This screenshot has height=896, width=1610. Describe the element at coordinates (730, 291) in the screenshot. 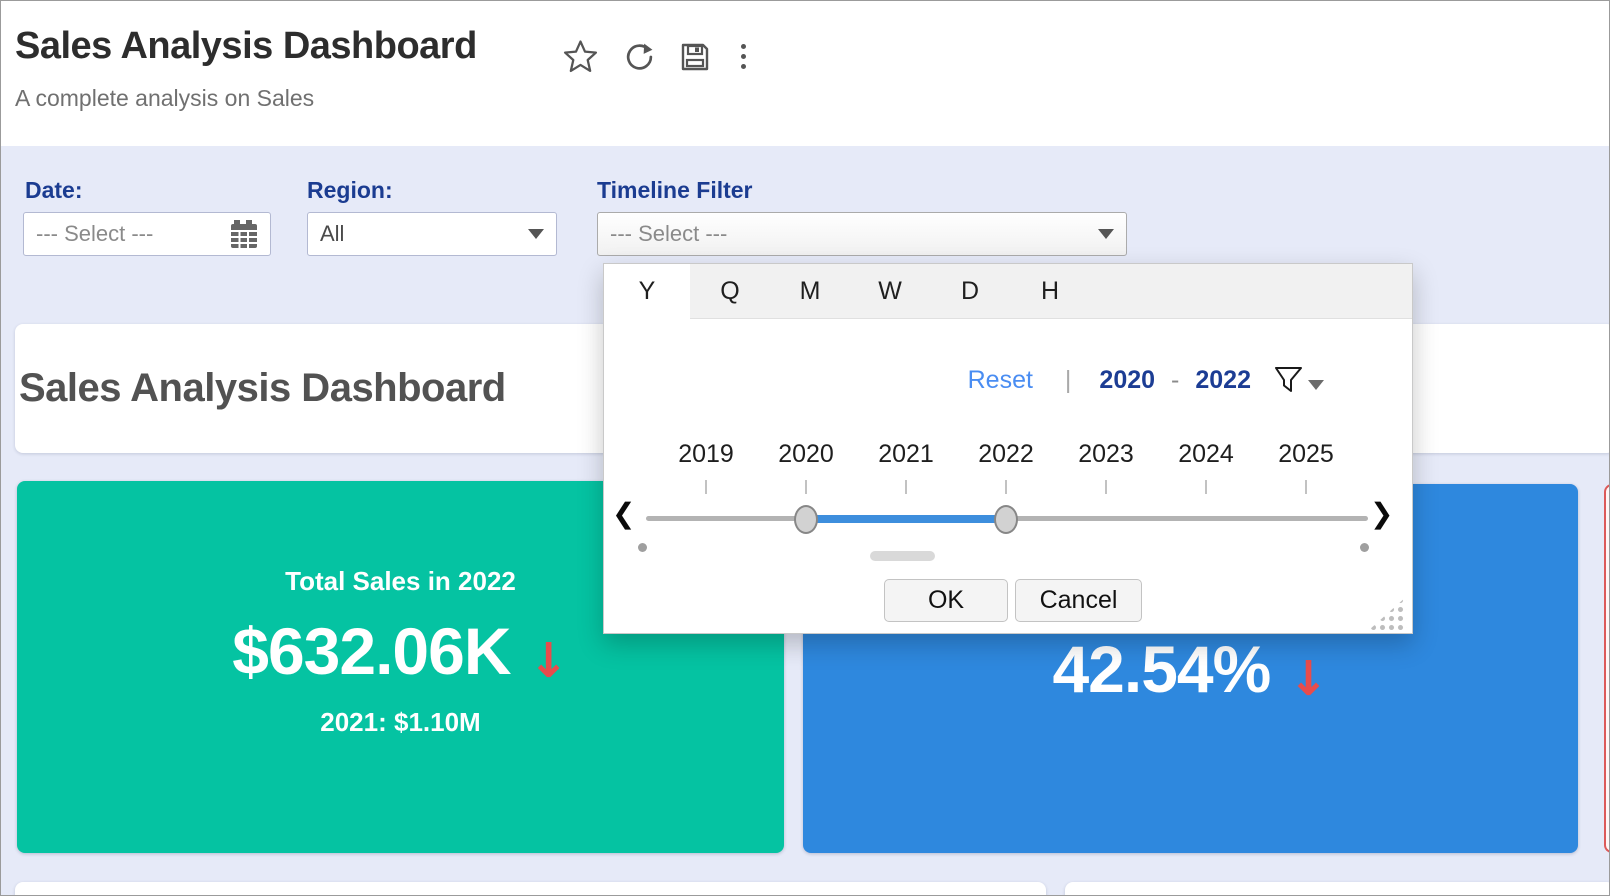

I see `tab-quarter: Q` at that location.